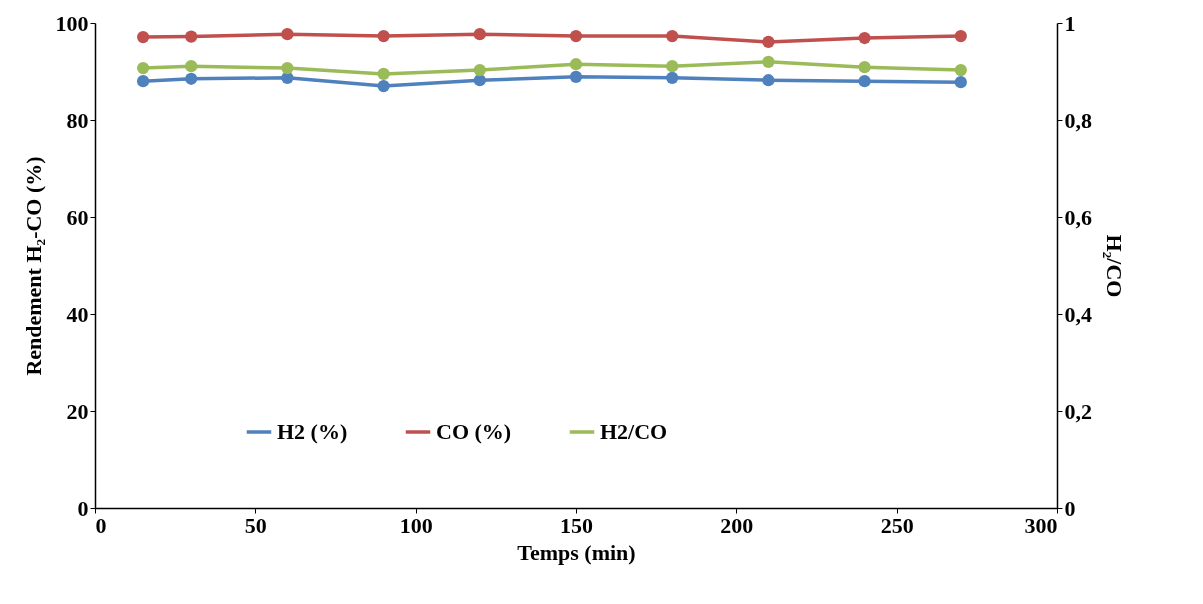 The height and width of the screenshot is (604, 1203). Describe the element at coordinates (634, 431) in the screenshot. I see `legend-label: H2/CO` at that location.